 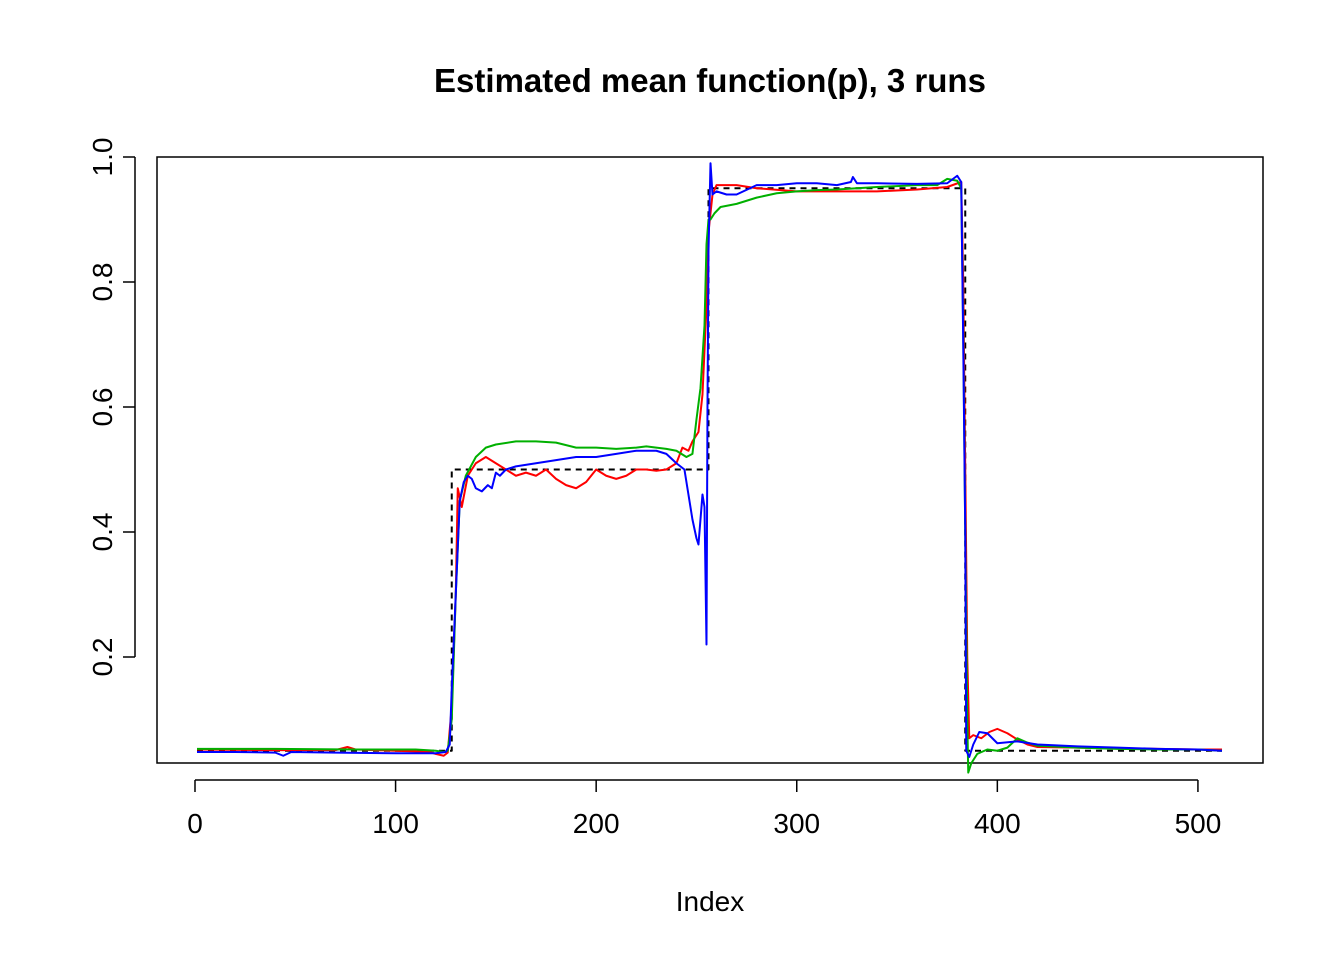 What do you see at coordinates (195, 823) in the screenshot?
I see `x-tick-label: 0` at bounding box center [195, 823].